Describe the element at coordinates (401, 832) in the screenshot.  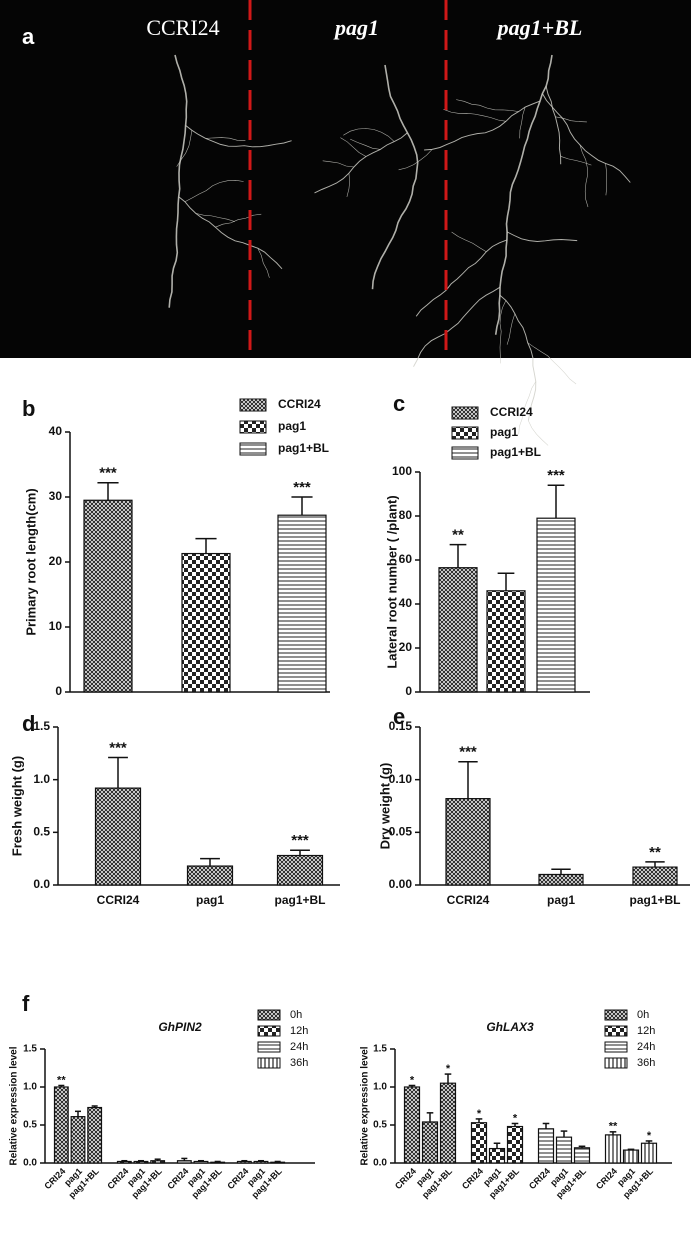
I see `y-tick-label: 0.05` at that location.